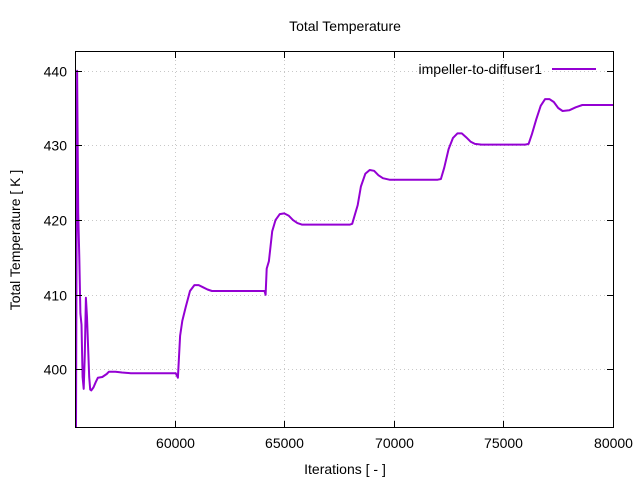 Image resolution: width=640 pixels, height=480 pixels. What do you see at coordinates (56, 72) in the screenshot?
I see `y-tick-label: 440` at bounding box center [56, 72].